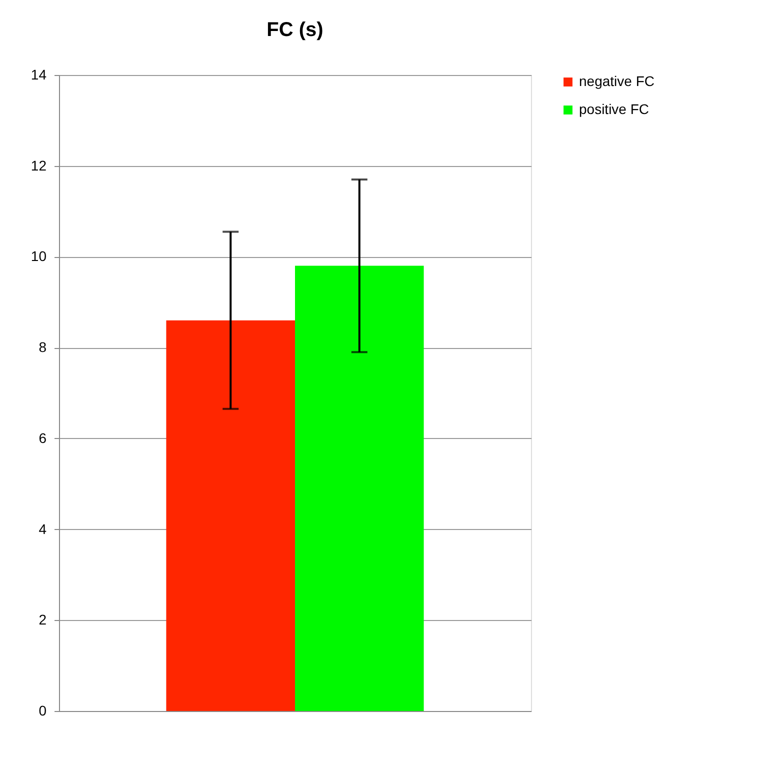  Describe the element at coordinates (295, 30) in the screenshot. I see `chart-title: FC (s)` at that location.